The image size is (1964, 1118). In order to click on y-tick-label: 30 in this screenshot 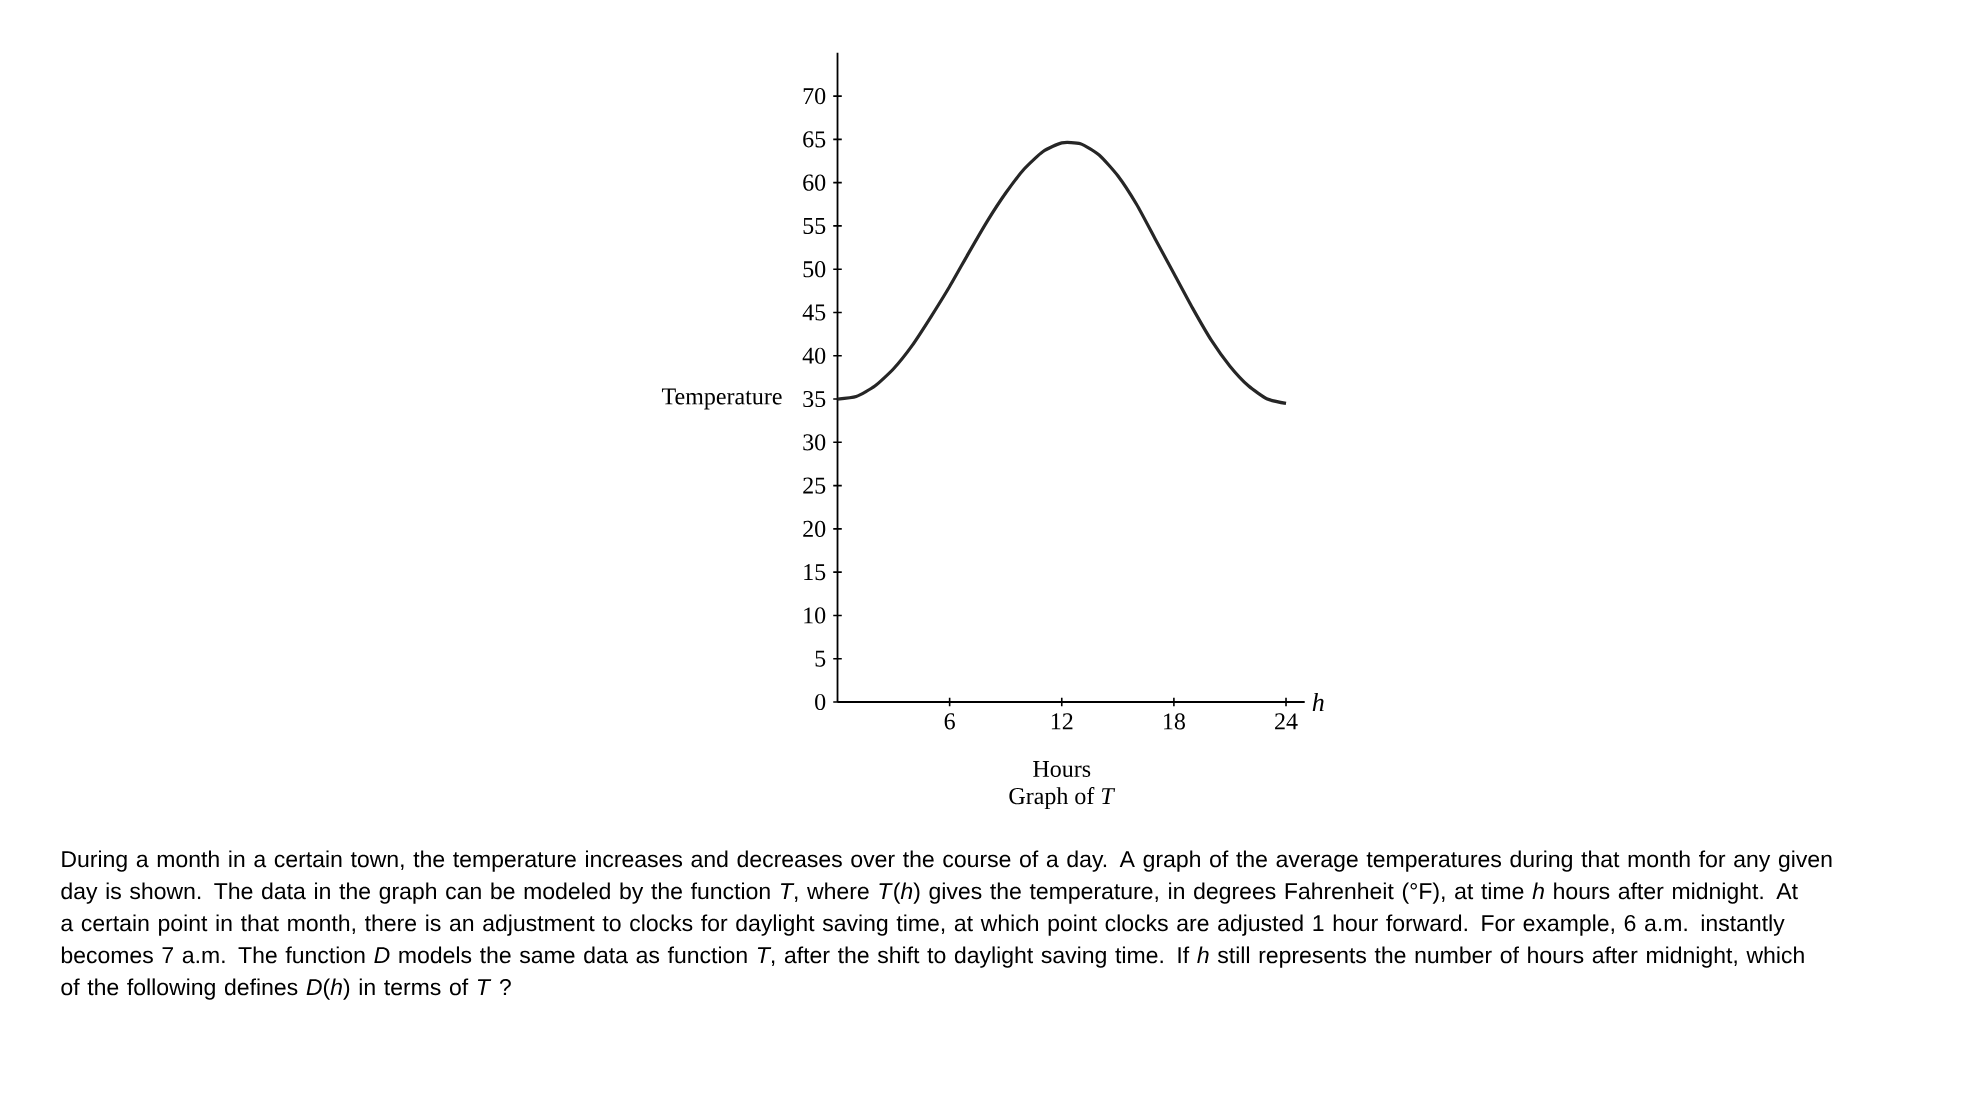, I will do `click(814, 442)`.